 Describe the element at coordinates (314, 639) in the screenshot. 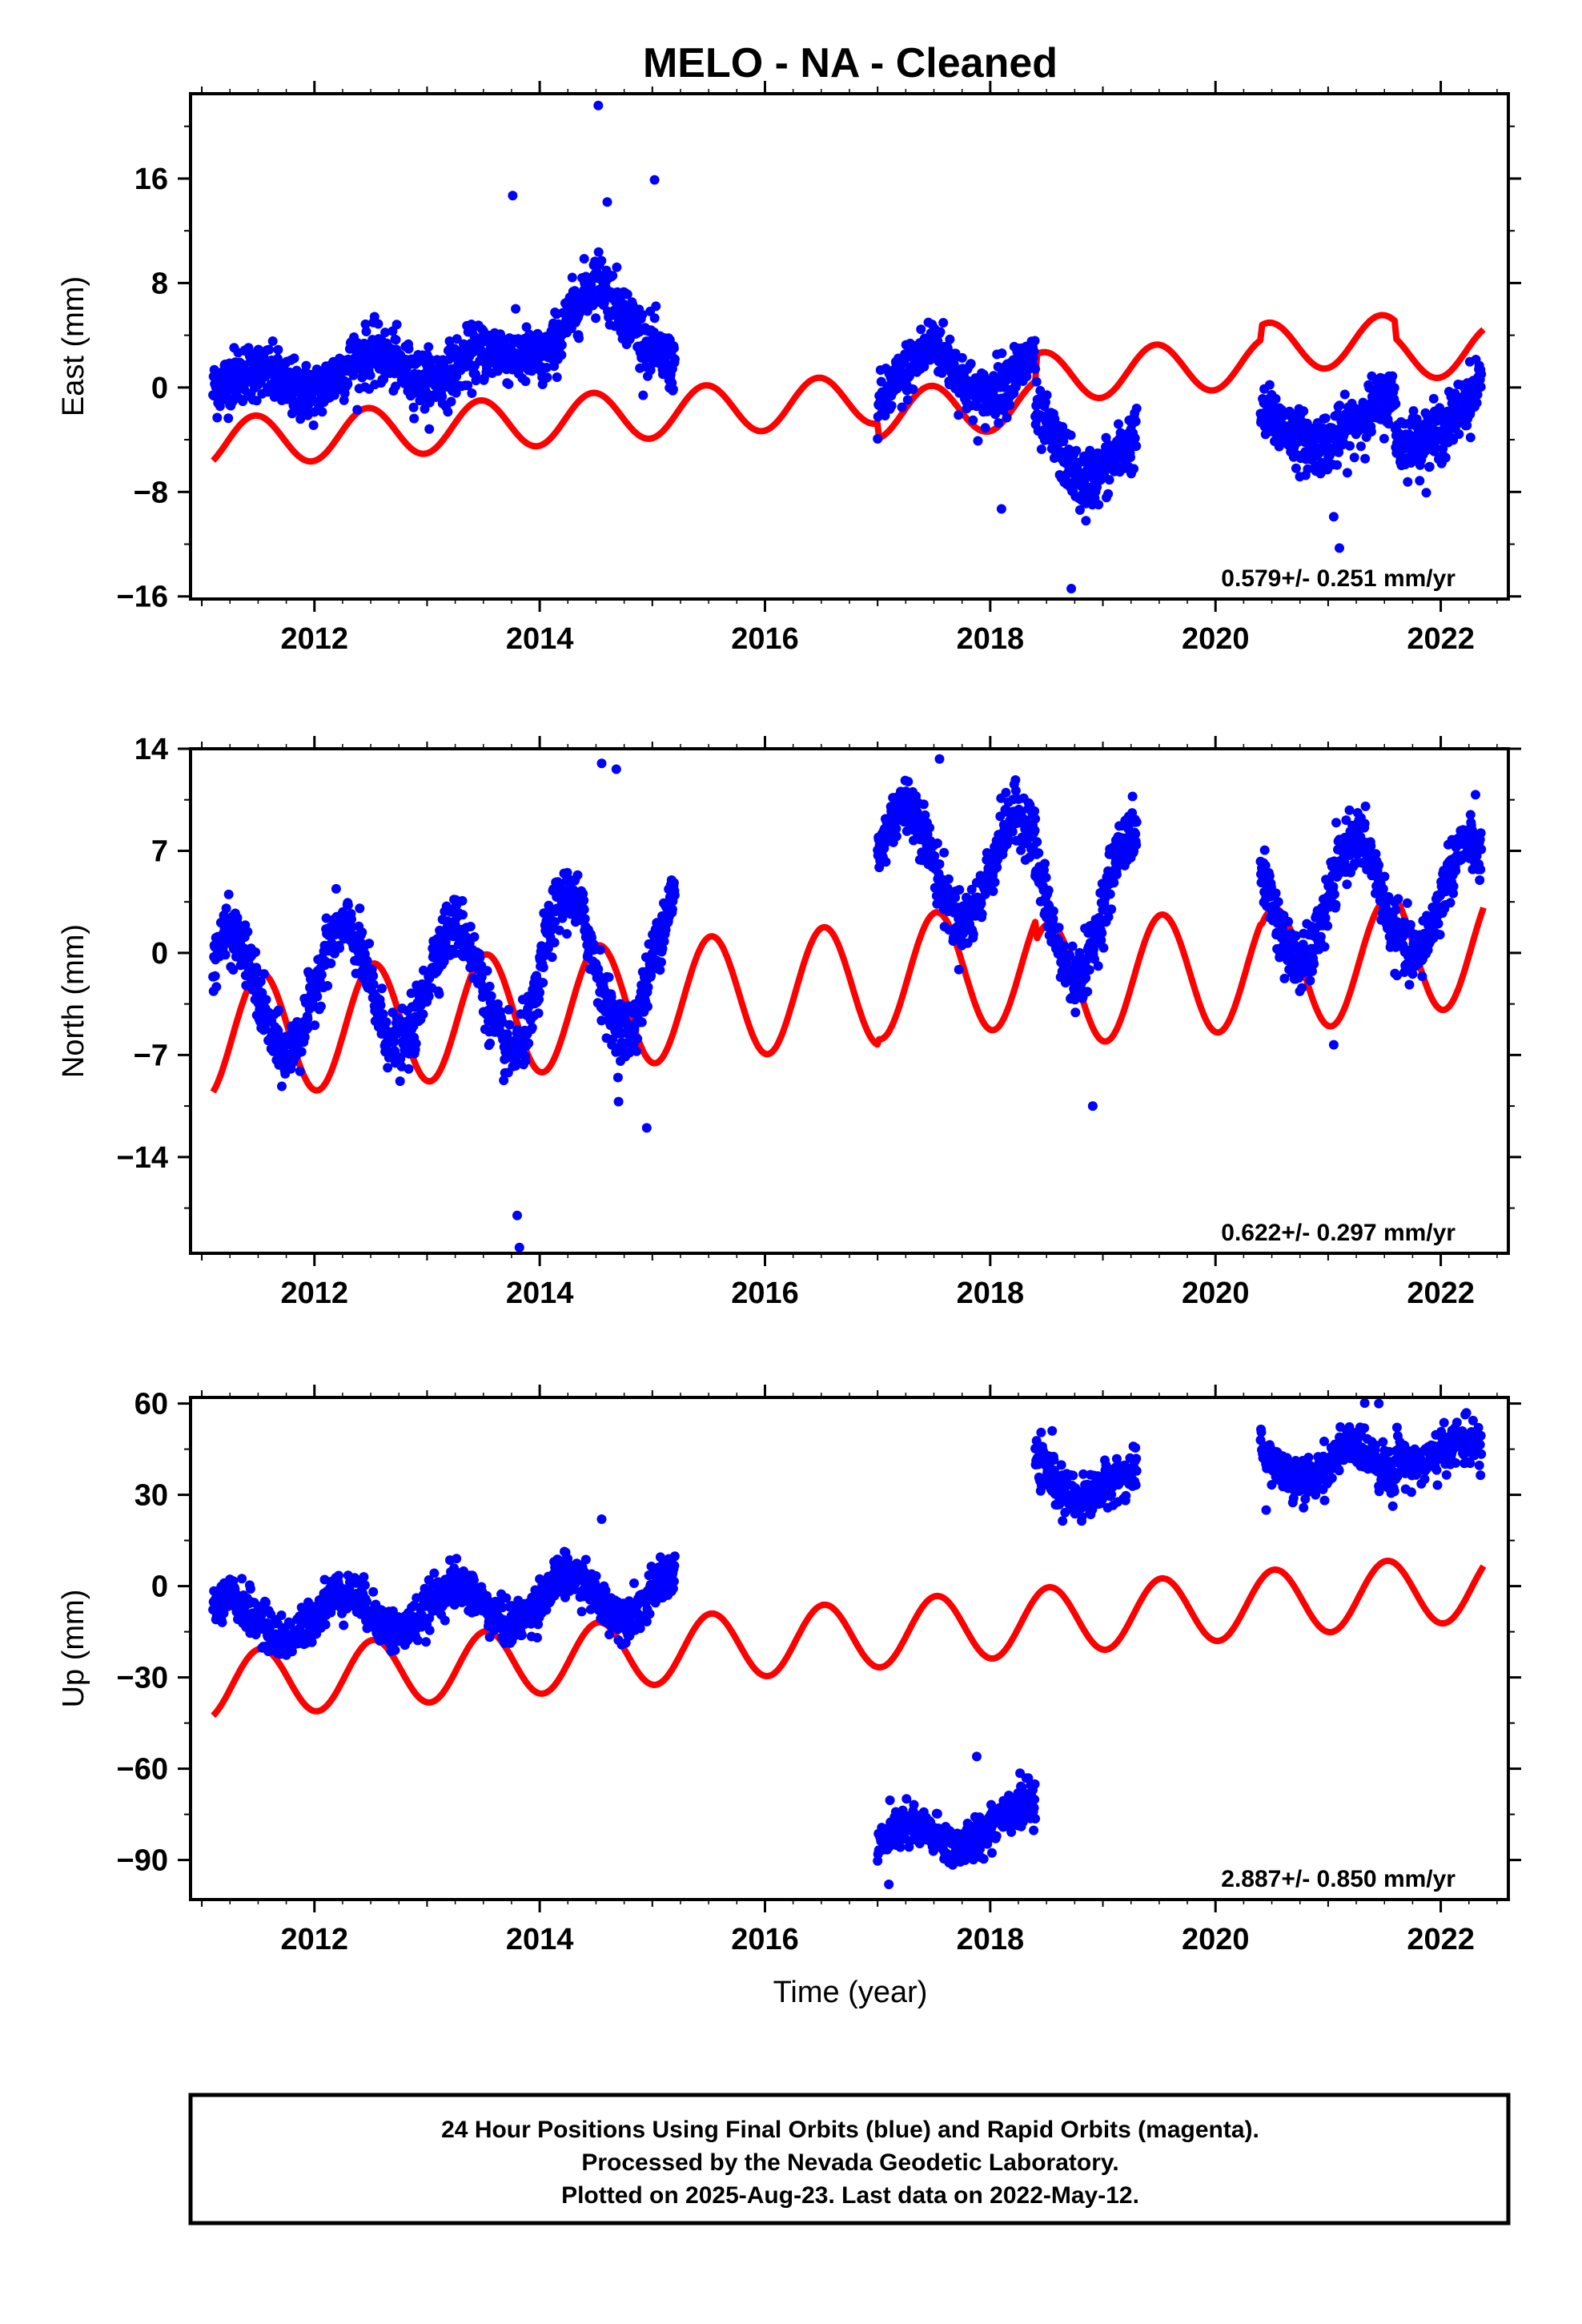

I see `east-x-tick-label: 2012` at that location.